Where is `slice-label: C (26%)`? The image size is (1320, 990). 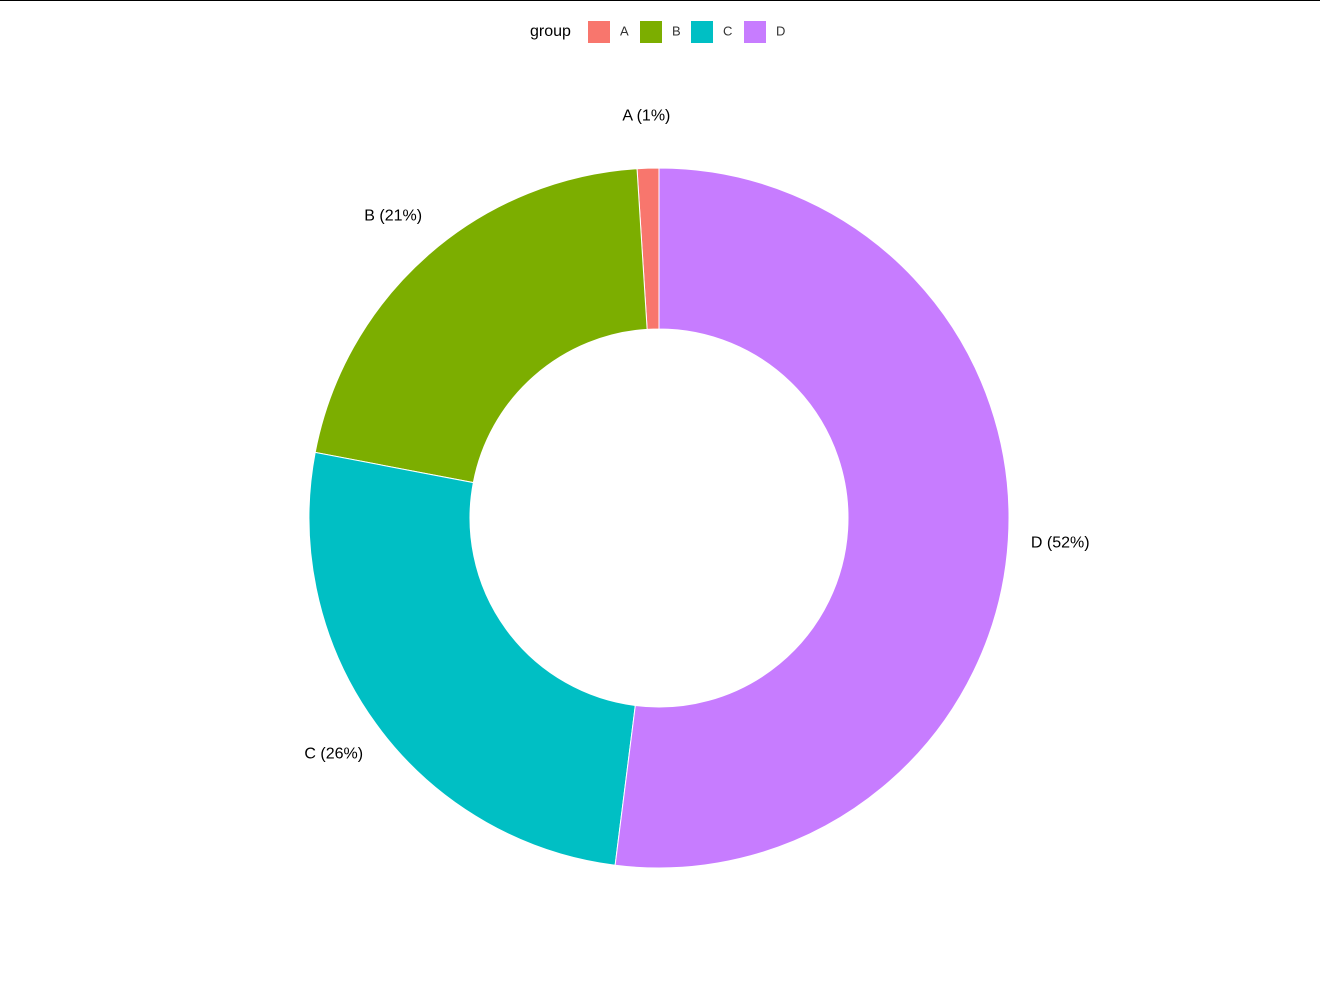
slice-label: C (26%) is located at coordinates (333, 754).